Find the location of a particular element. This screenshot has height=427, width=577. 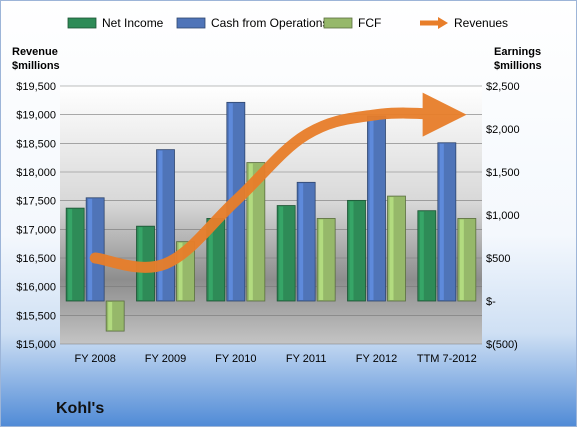

right-tick-label: $500 is located at coordinates (498, 259).